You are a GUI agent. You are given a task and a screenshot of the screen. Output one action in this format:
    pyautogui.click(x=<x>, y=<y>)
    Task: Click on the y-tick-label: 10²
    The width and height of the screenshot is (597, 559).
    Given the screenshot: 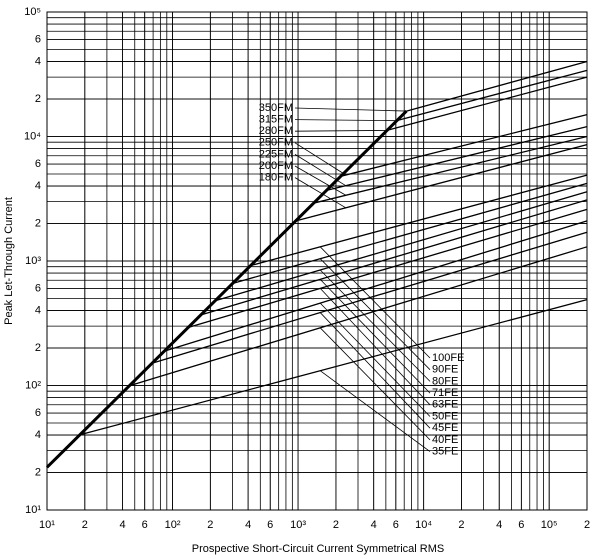 What is the action you would take?
    pyautogui.click(x=33, y=385)
    